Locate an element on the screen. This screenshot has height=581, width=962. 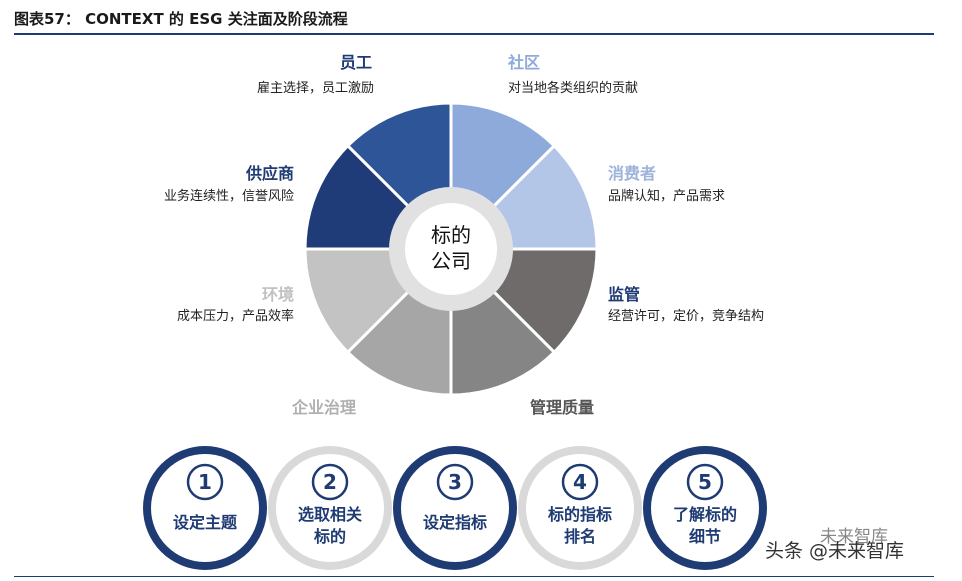
step-label: 排名 is located at coordinates (580, 536).